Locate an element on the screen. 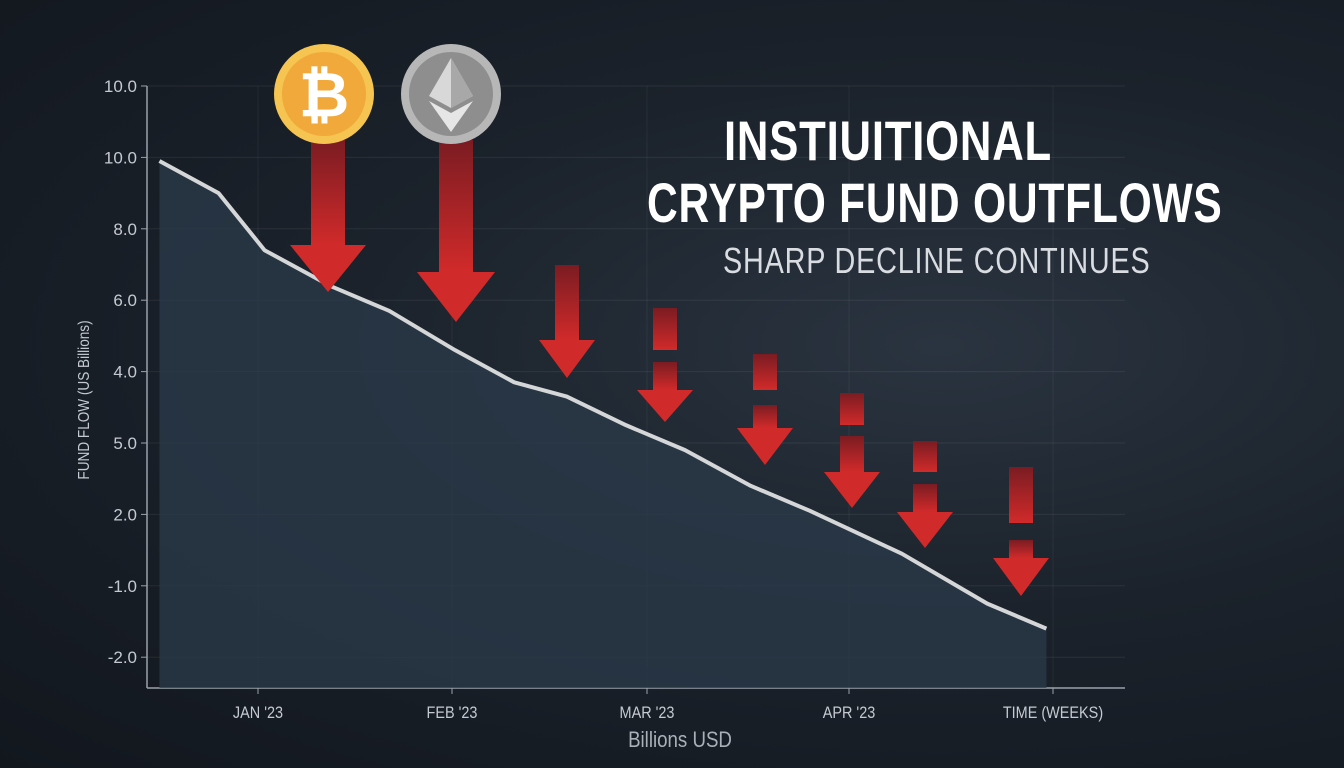 Image resolution: width=1344 pixels, height=768 pixels. chart-title: INSTIUITIONAL is located at coordinates (888, 140).